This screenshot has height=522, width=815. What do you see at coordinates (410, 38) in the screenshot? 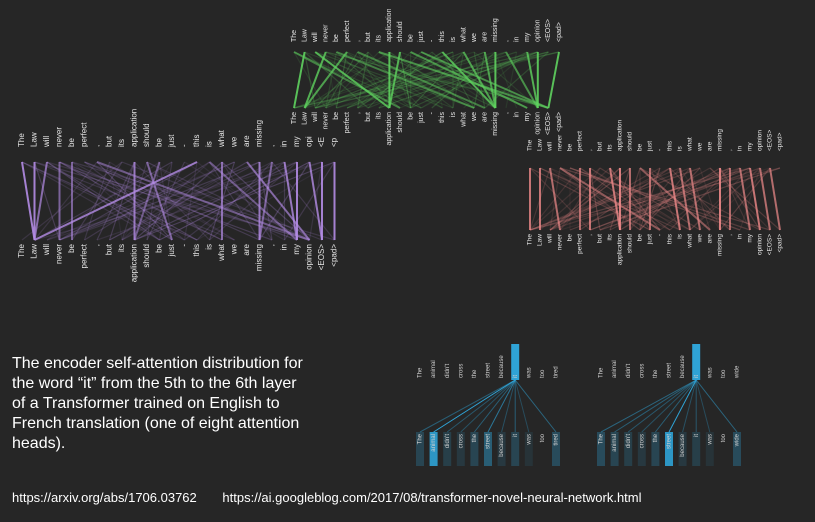
I see `green-top-token: be` at bounding box center [410, 38].